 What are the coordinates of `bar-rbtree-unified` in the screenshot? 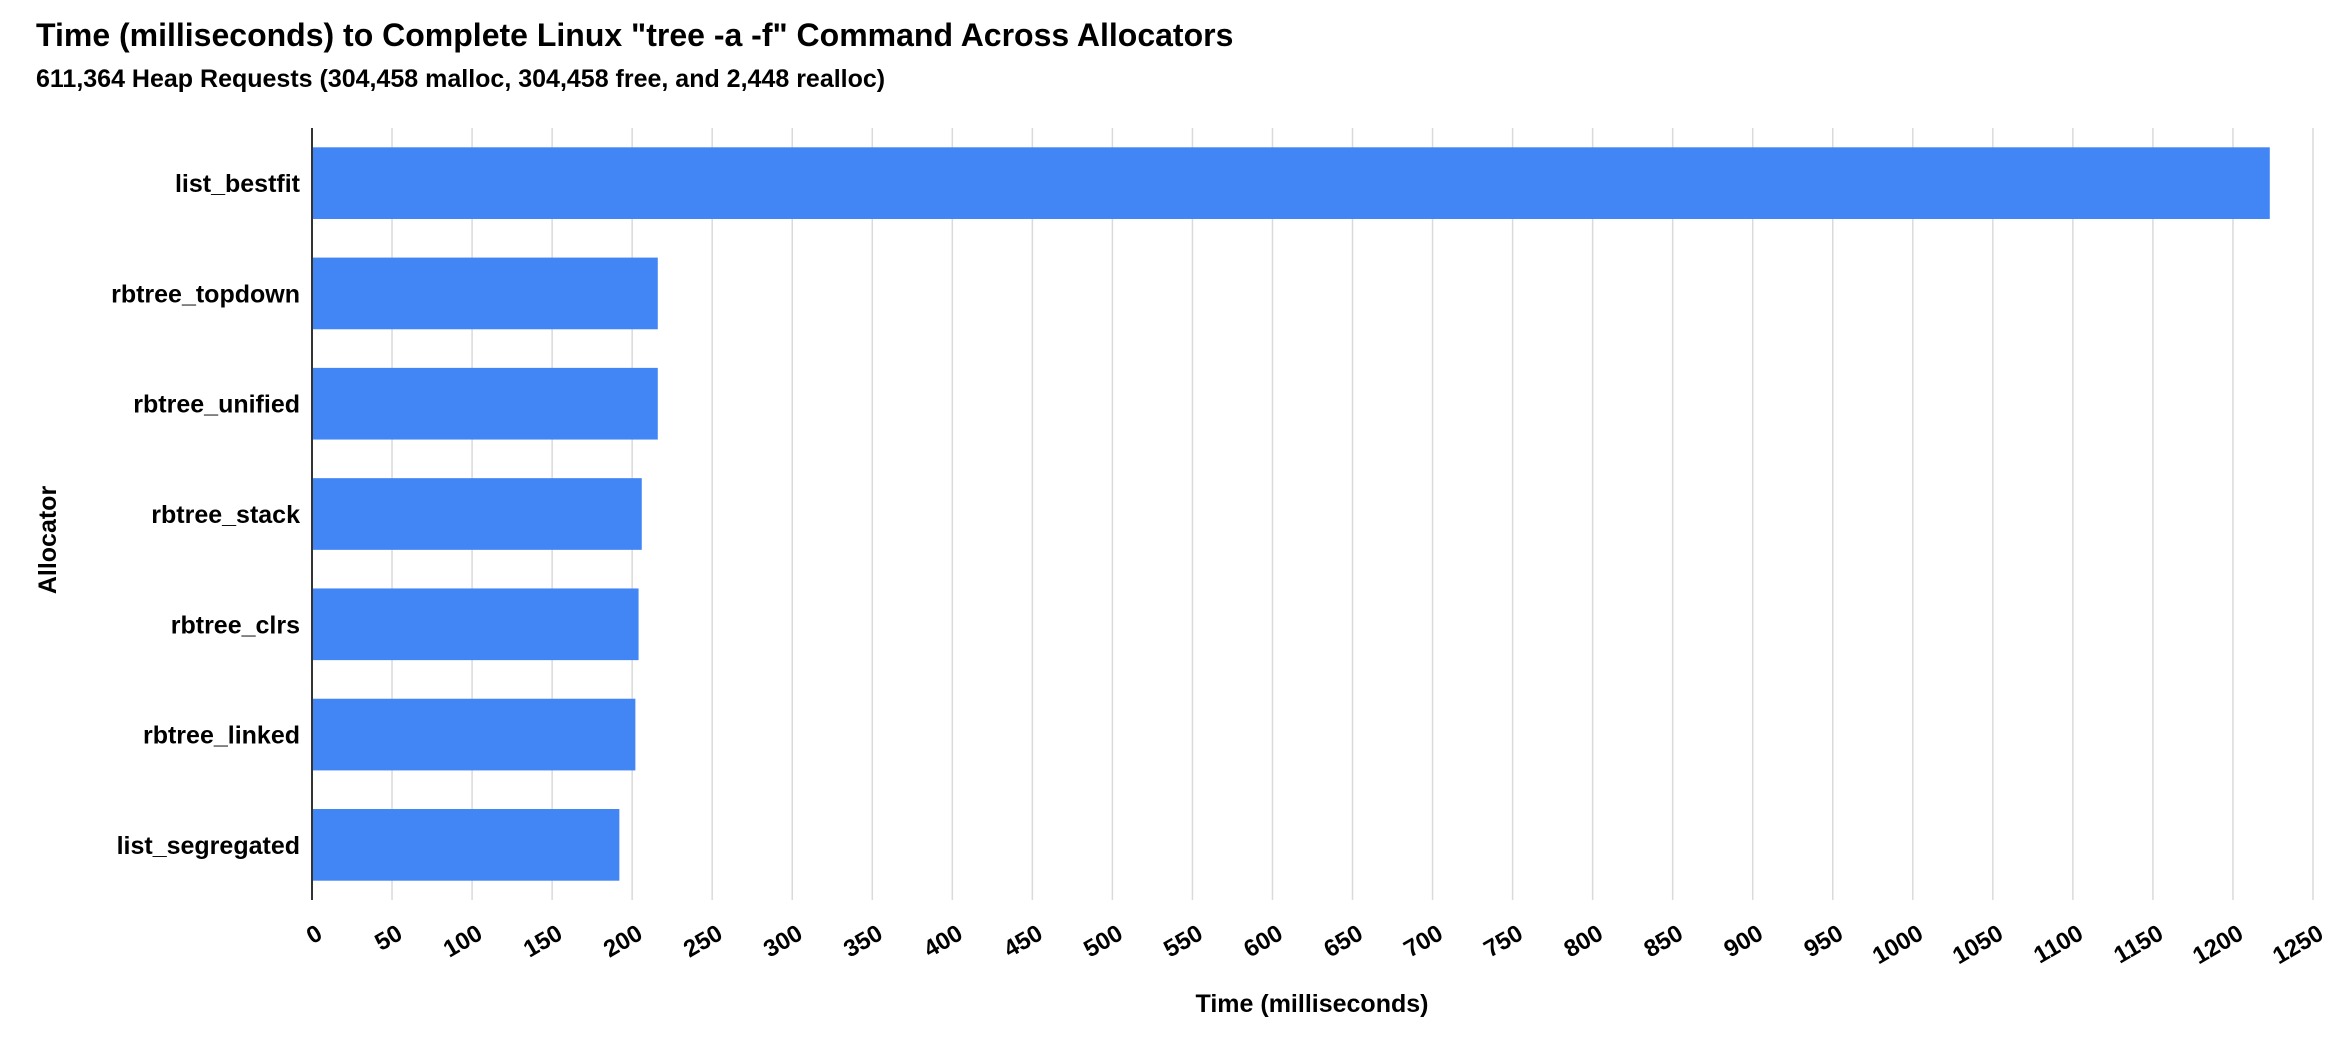 It's located at (485, 403).